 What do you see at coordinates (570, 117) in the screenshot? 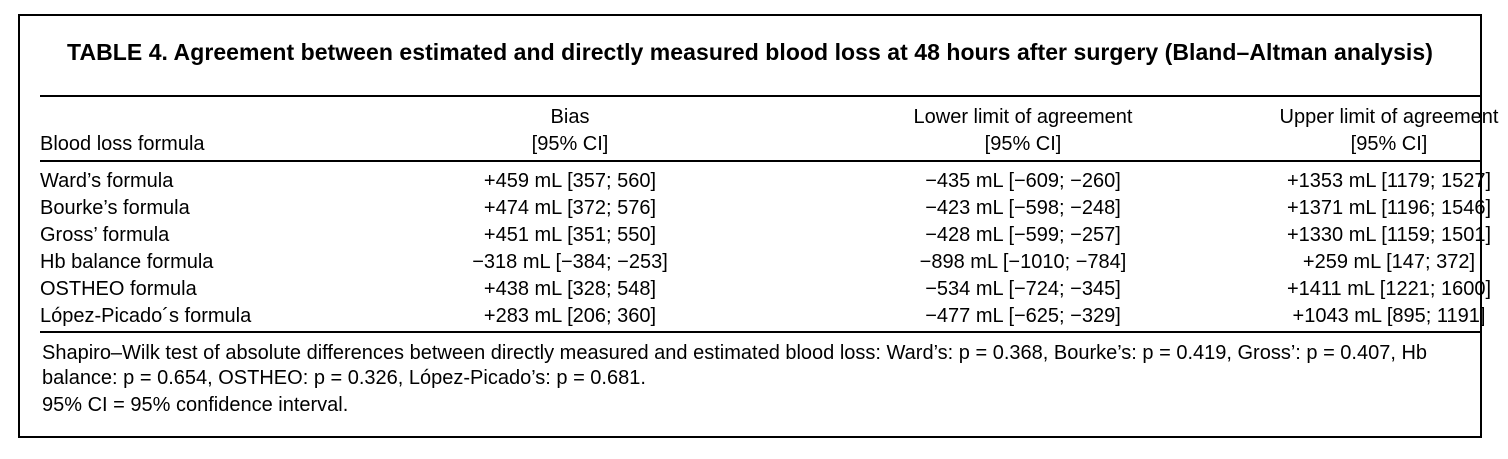
I see `header-bias: Bias` at bounding box center [570, 117].